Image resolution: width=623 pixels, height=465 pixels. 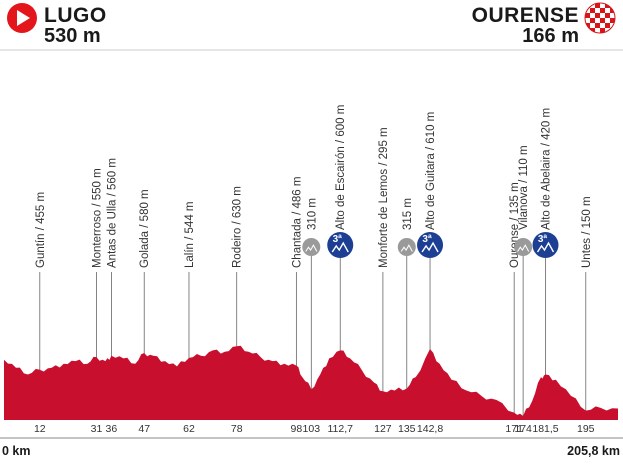 What do you see at coordinates (237, 429) in the screenshot?
I see `km-tick-label: 78` at bounding box center [237, 429].